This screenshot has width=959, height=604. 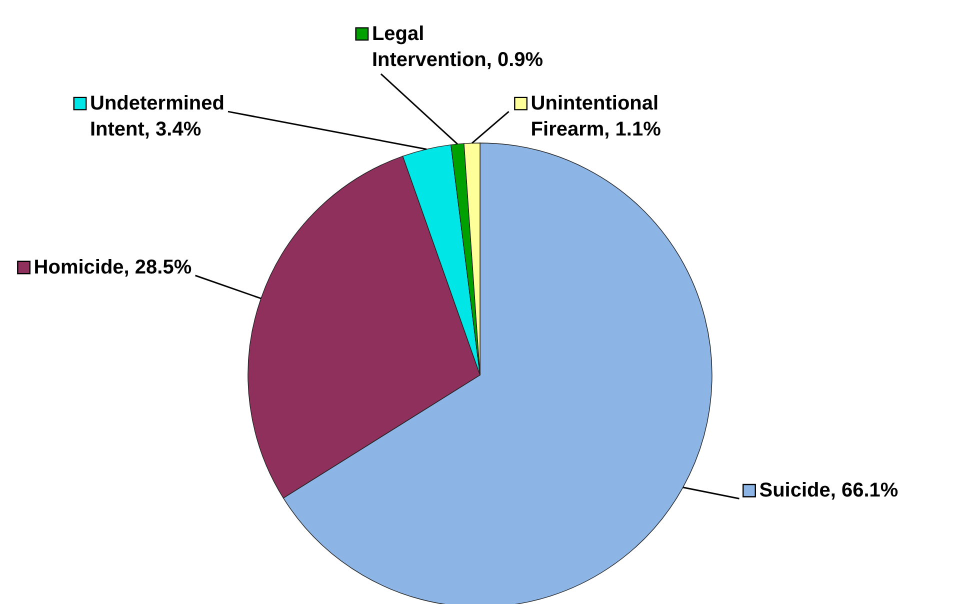 What do you see at coordinates (113, 267) in the screenshot?
I see `legend-label: Homicide, 28.5%` at bounding box center [113, 267].